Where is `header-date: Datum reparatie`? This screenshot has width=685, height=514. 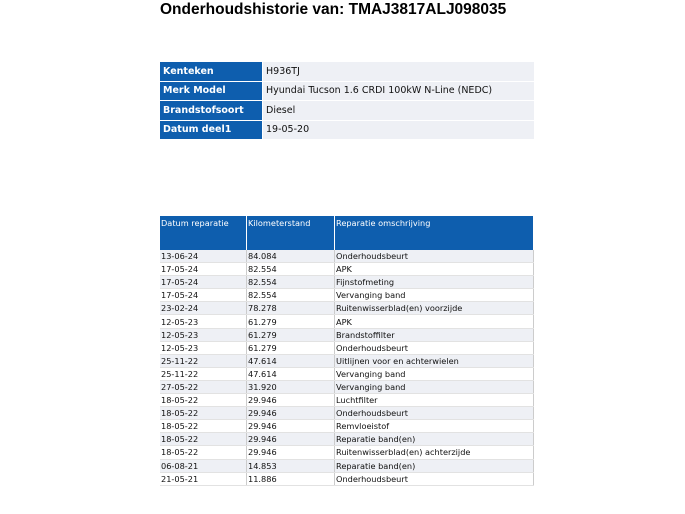
header-date: Datum reparatie is located at coordinates (203, 233).